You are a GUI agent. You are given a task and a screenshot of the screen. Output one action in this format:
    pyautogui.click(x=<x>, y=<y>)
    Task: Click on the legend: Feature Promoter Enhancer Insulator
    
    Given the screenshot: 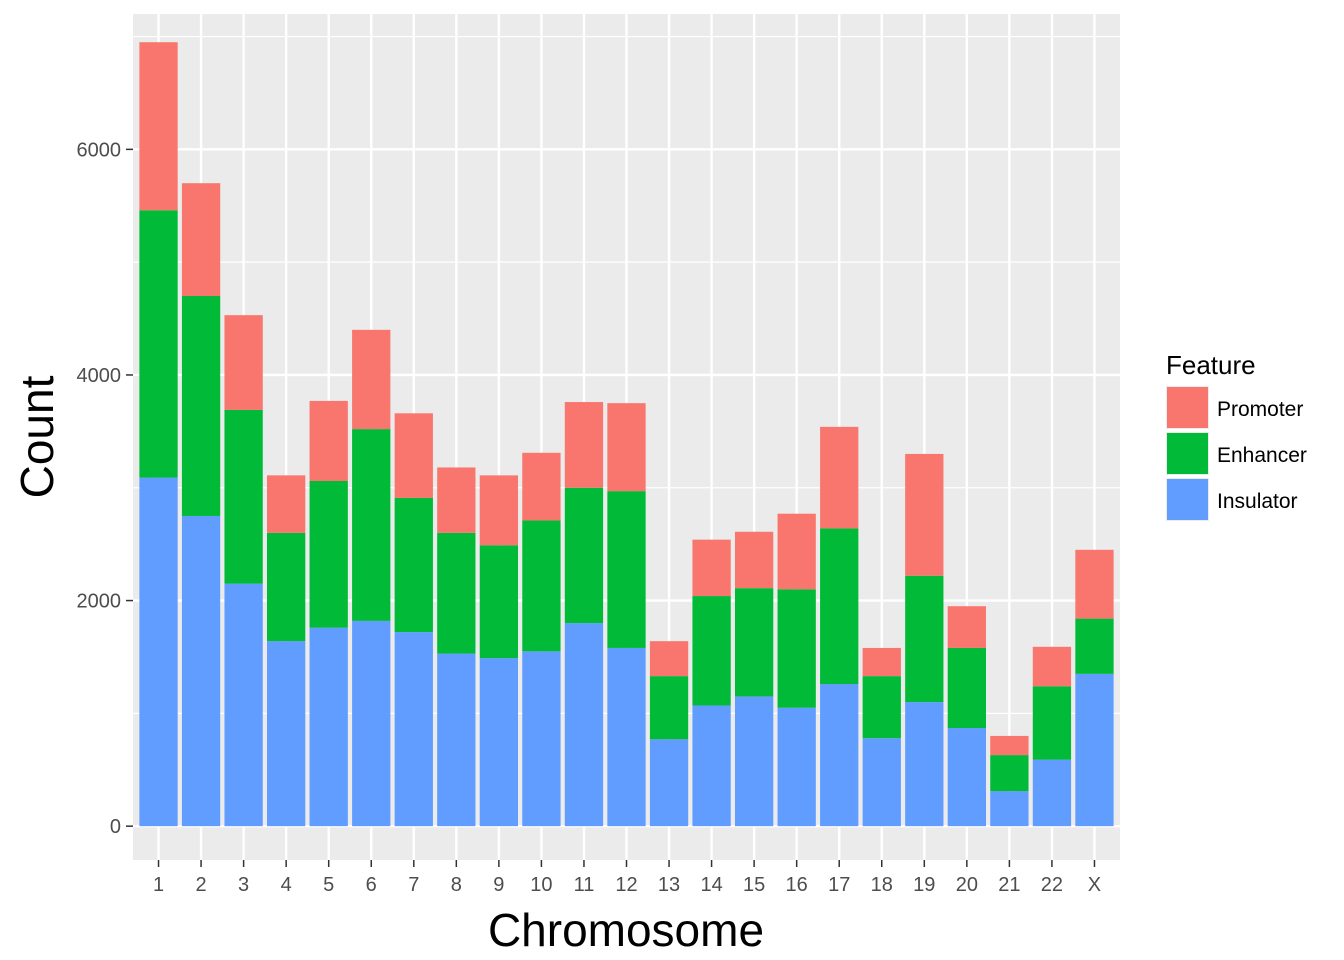 What is the action you would take?
    pyautogui.click(x=1236, y=435)
    